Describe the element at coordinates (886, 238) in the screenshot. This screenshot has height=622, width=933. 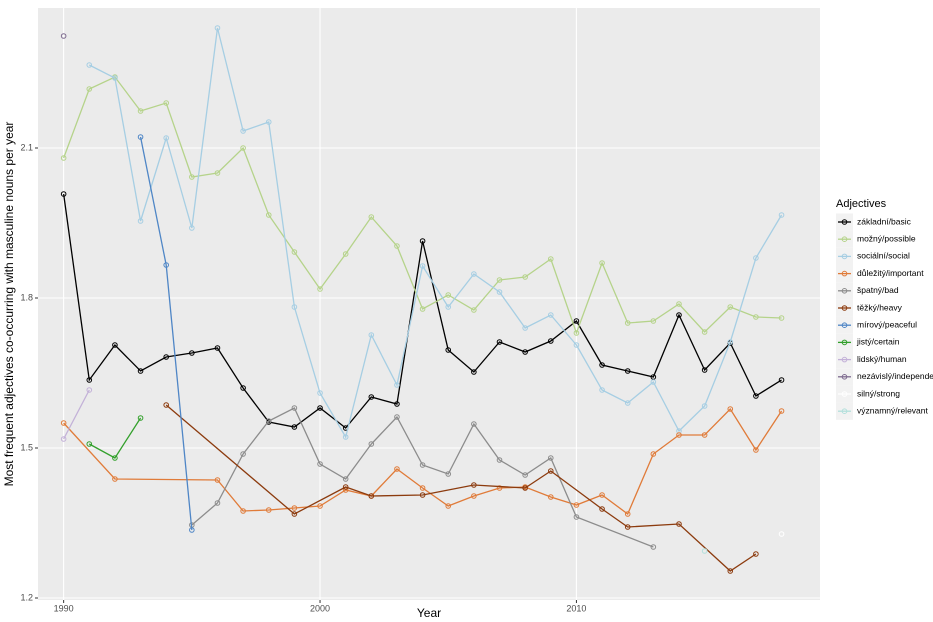
I see `legend-label: možný/possible` at that location.